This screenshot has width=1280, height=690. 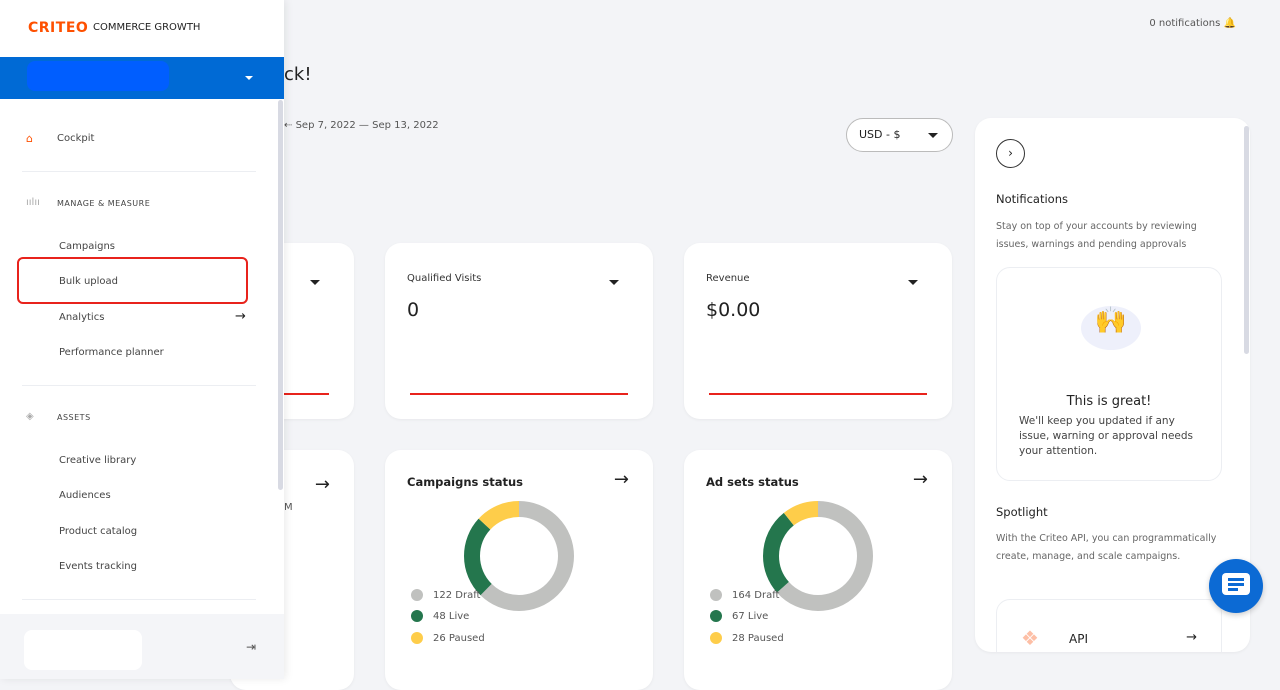 I want to click on legend-label: 164 Draft, so click(x=756, y=595).